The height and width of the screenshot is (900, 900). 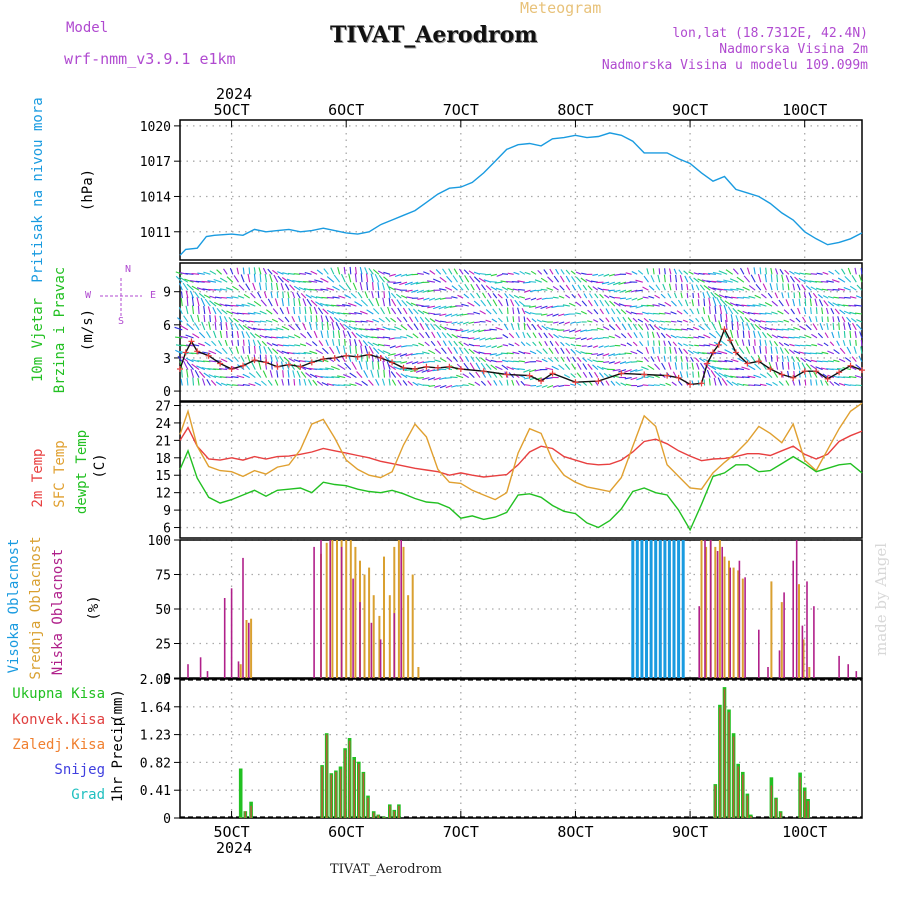 I want to click on altitude-label: Nadmorska Visina 2m, so click(x=793, y=49).